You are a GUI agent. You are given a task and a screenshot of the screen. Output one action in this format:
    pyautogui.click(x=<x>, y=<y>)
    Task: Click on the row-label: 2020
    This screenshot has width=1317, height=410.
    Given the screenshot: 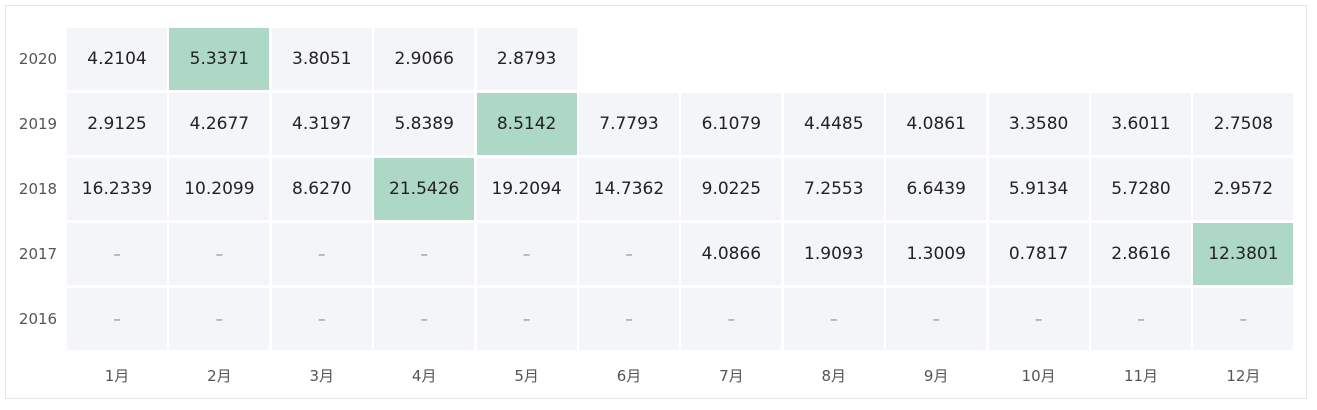 What is the action you would take?
    pyautogui.click(x=38, y=59)
    